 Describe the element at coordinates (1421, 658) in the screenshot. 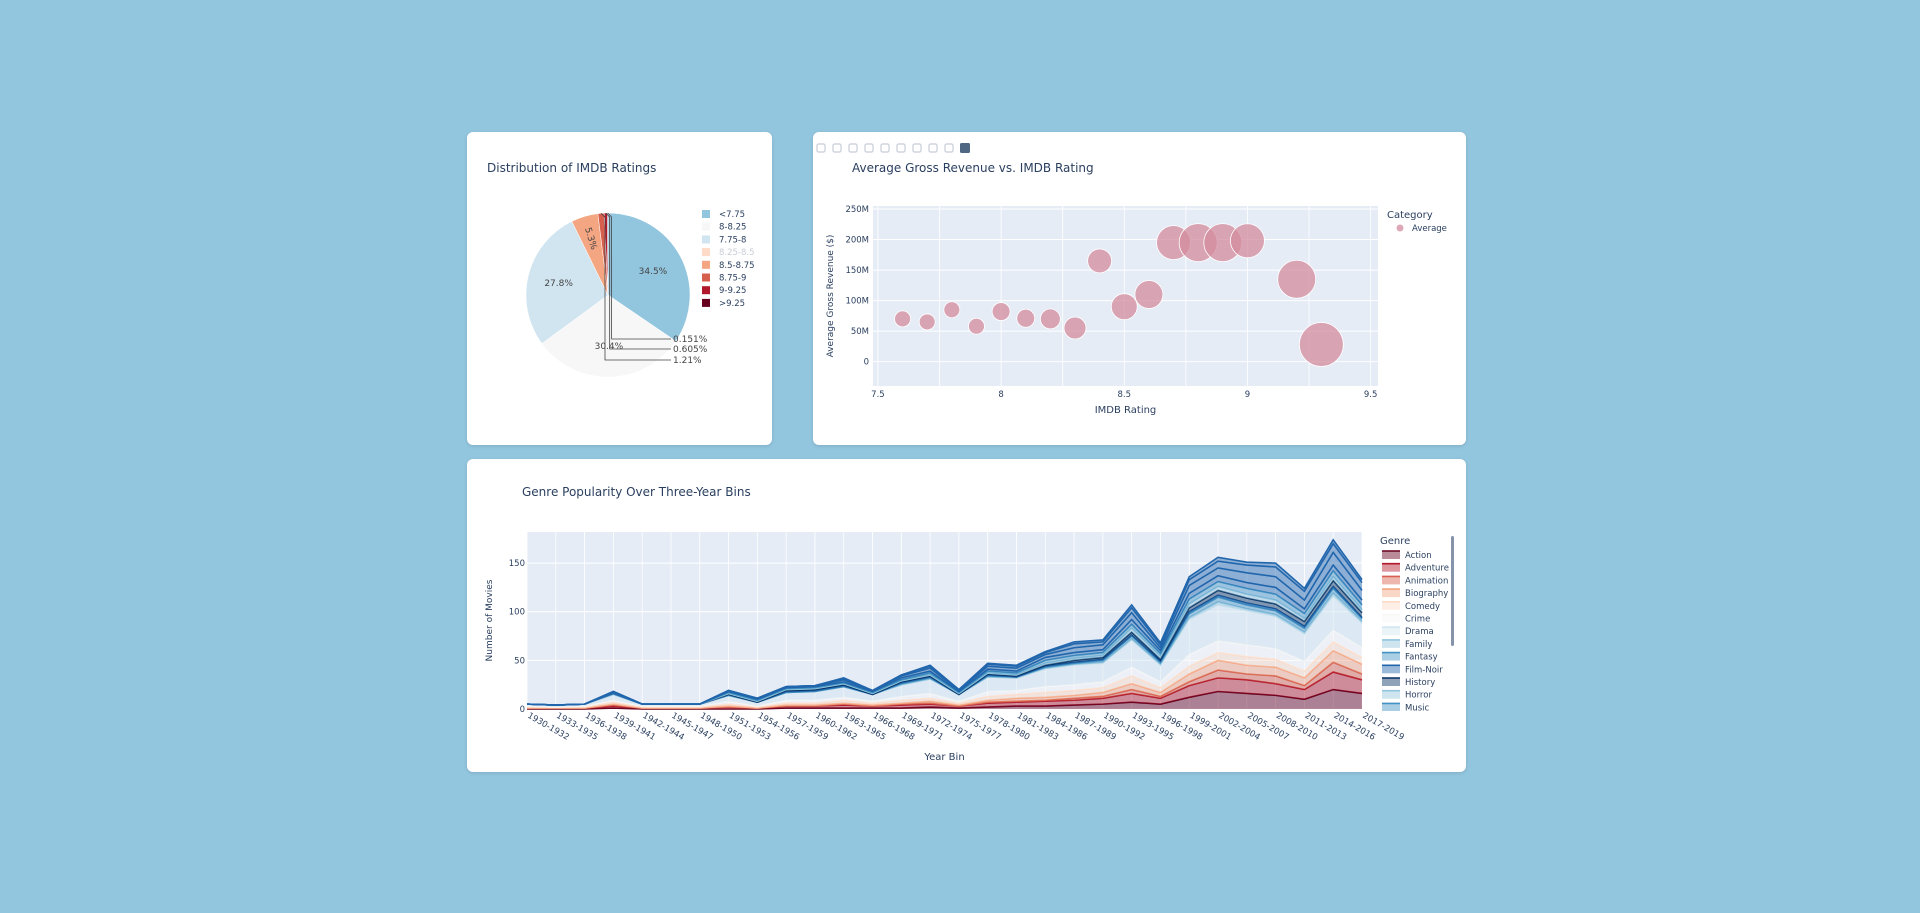

I see `legend-item: Fantasy` at that location.